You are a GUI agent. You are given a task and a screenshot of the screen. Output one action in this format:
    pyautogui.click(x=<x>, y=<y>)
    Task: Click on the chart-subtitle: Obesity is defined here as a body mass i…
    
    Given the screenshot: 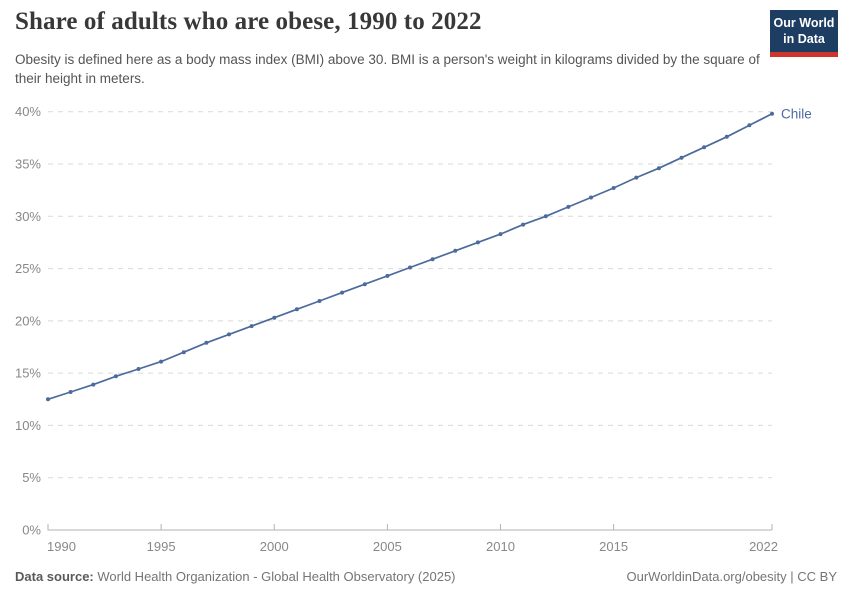 What is the action you would take?
    pyautogui.click(x=387, y=69)
    